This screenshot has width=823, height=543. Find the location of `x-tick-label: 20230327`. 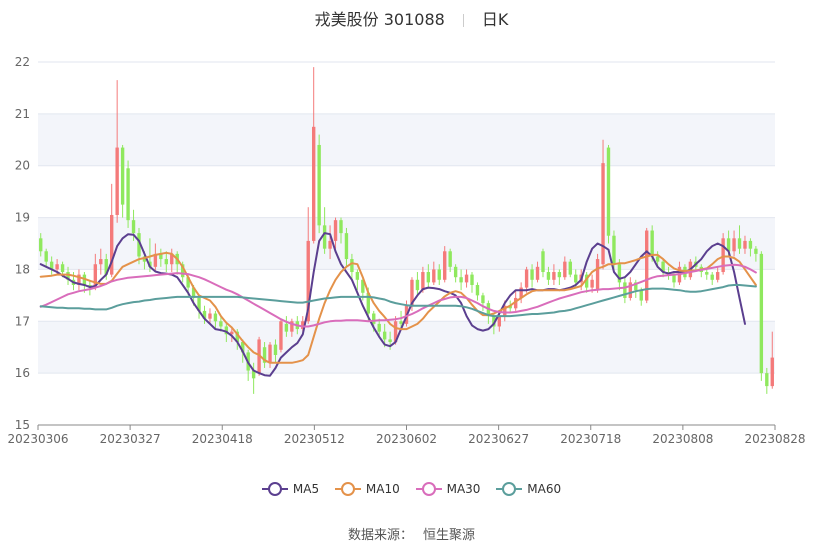

x-tick-label: 20230327 is located at coordinates (130, 439).